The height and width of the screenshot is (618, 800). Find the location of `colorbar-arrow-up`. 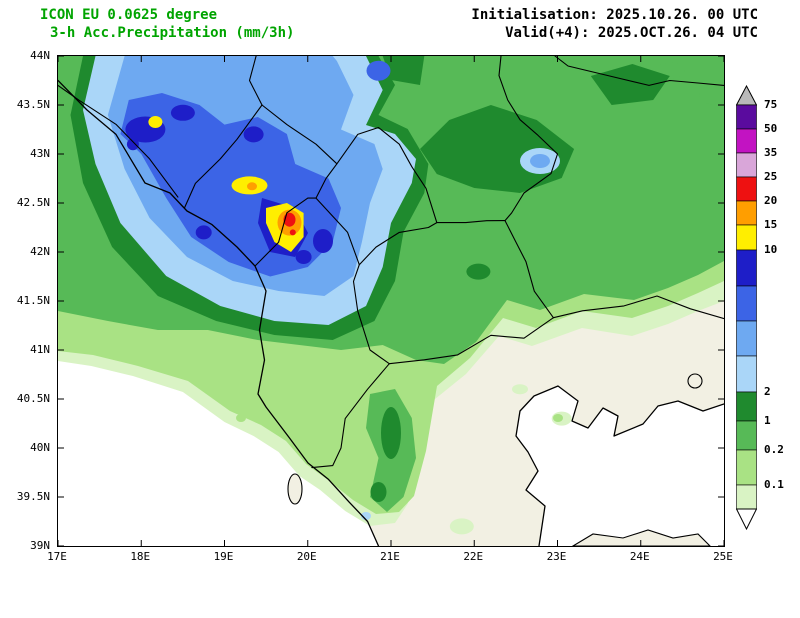

colorbar-arrow-up is located at coordinates (746, 95).